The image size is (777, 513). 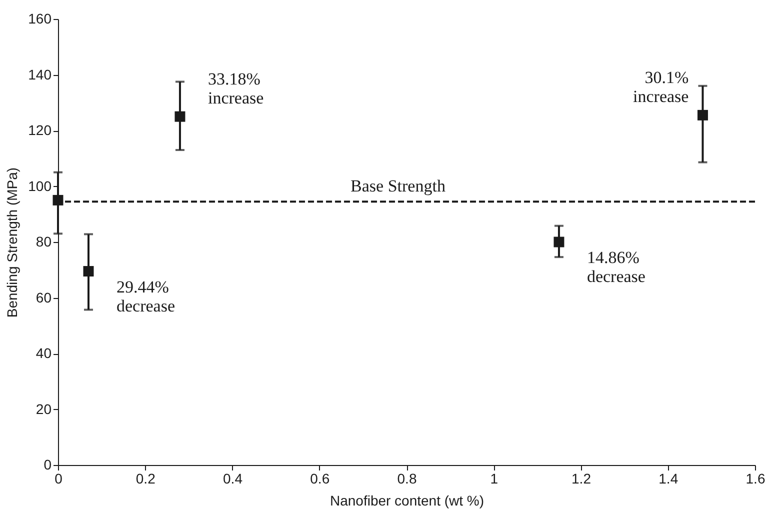 I want to click on y-tick-label: 80, so click(x=44, y=242).